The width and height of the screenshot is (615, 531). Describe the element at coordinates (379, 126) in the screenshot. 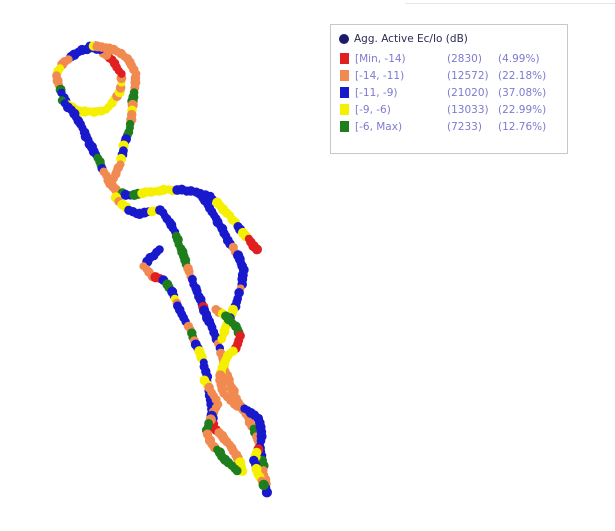

I see `legend-range: [-6, Max)` at that location.